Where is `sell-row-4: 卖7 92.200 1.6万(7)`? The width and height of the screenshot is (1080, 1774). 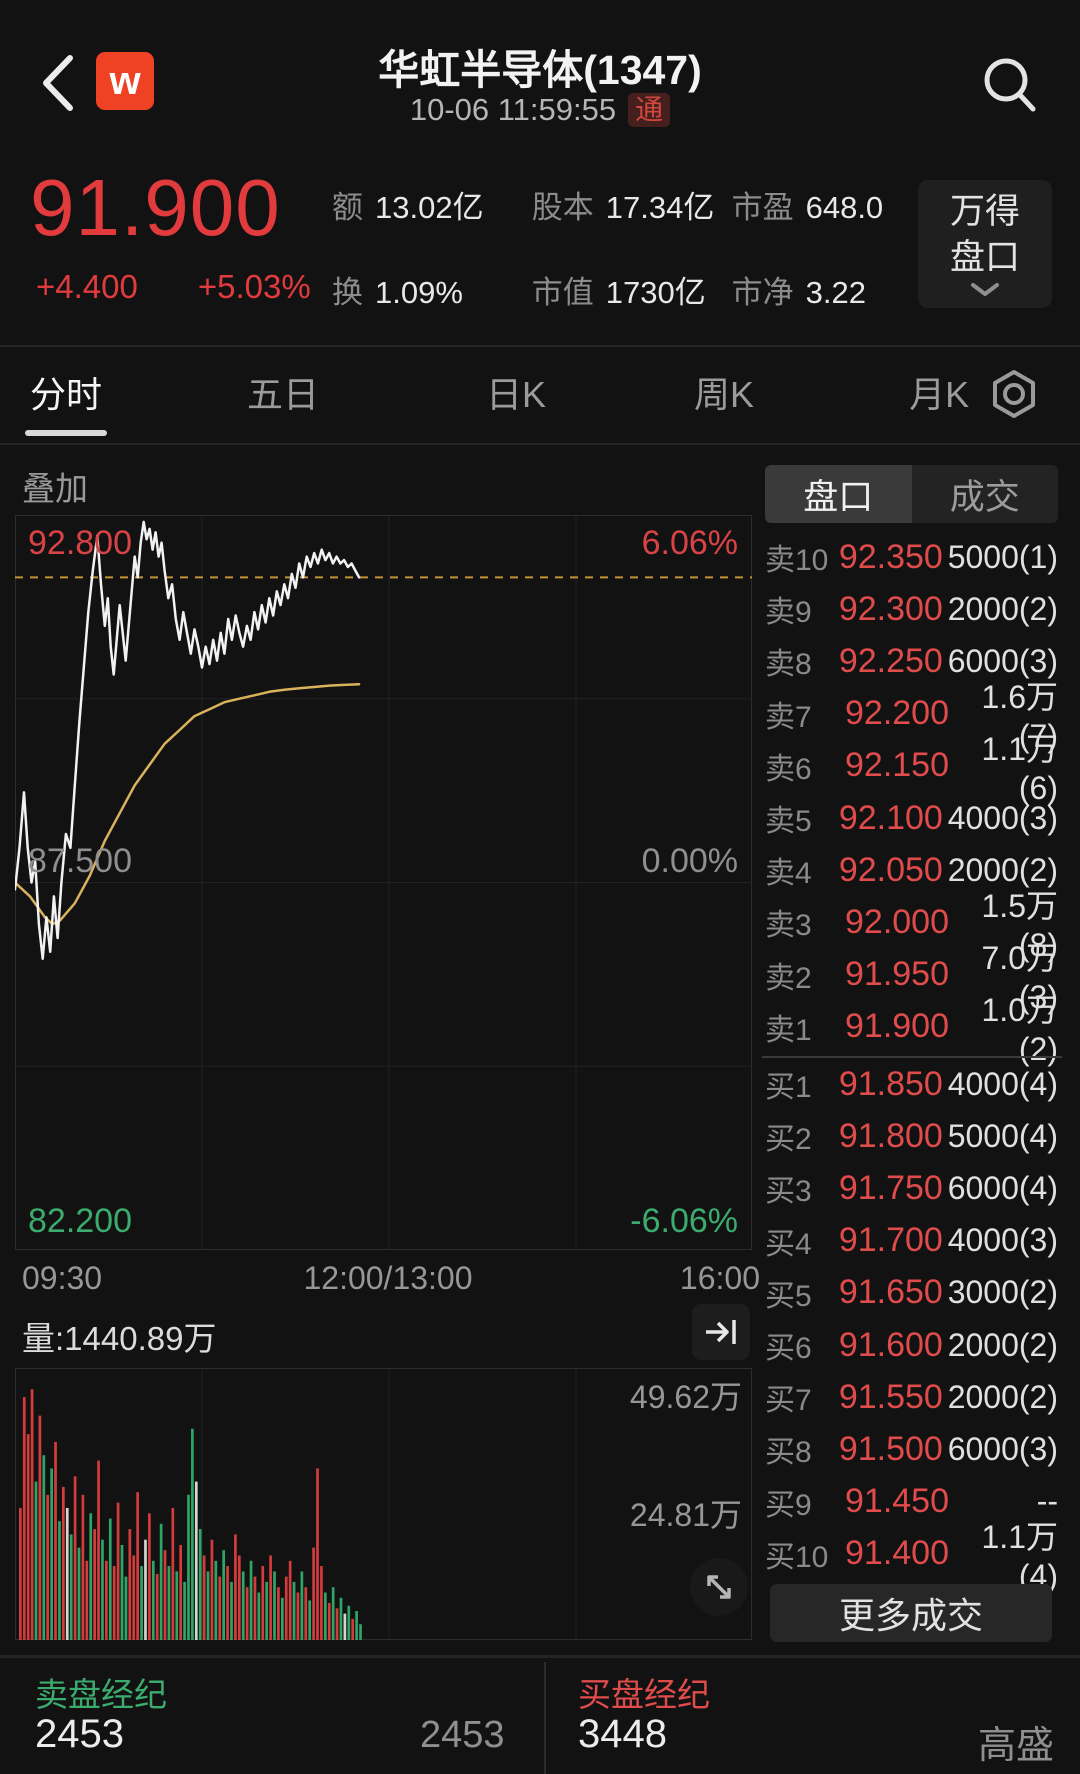 sell-row-4: 卖7 92.200 1.6万(7) is located at coordinates (911, 716).